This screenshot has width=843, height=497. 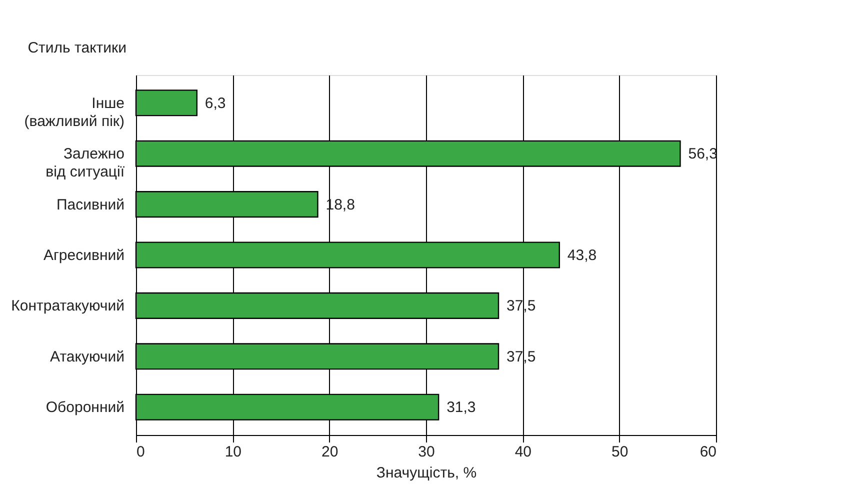 What do you see at coordinates (426, 452) in the screenshot?
I see `x-tick-label: 30` at bounding box center [426, 452].